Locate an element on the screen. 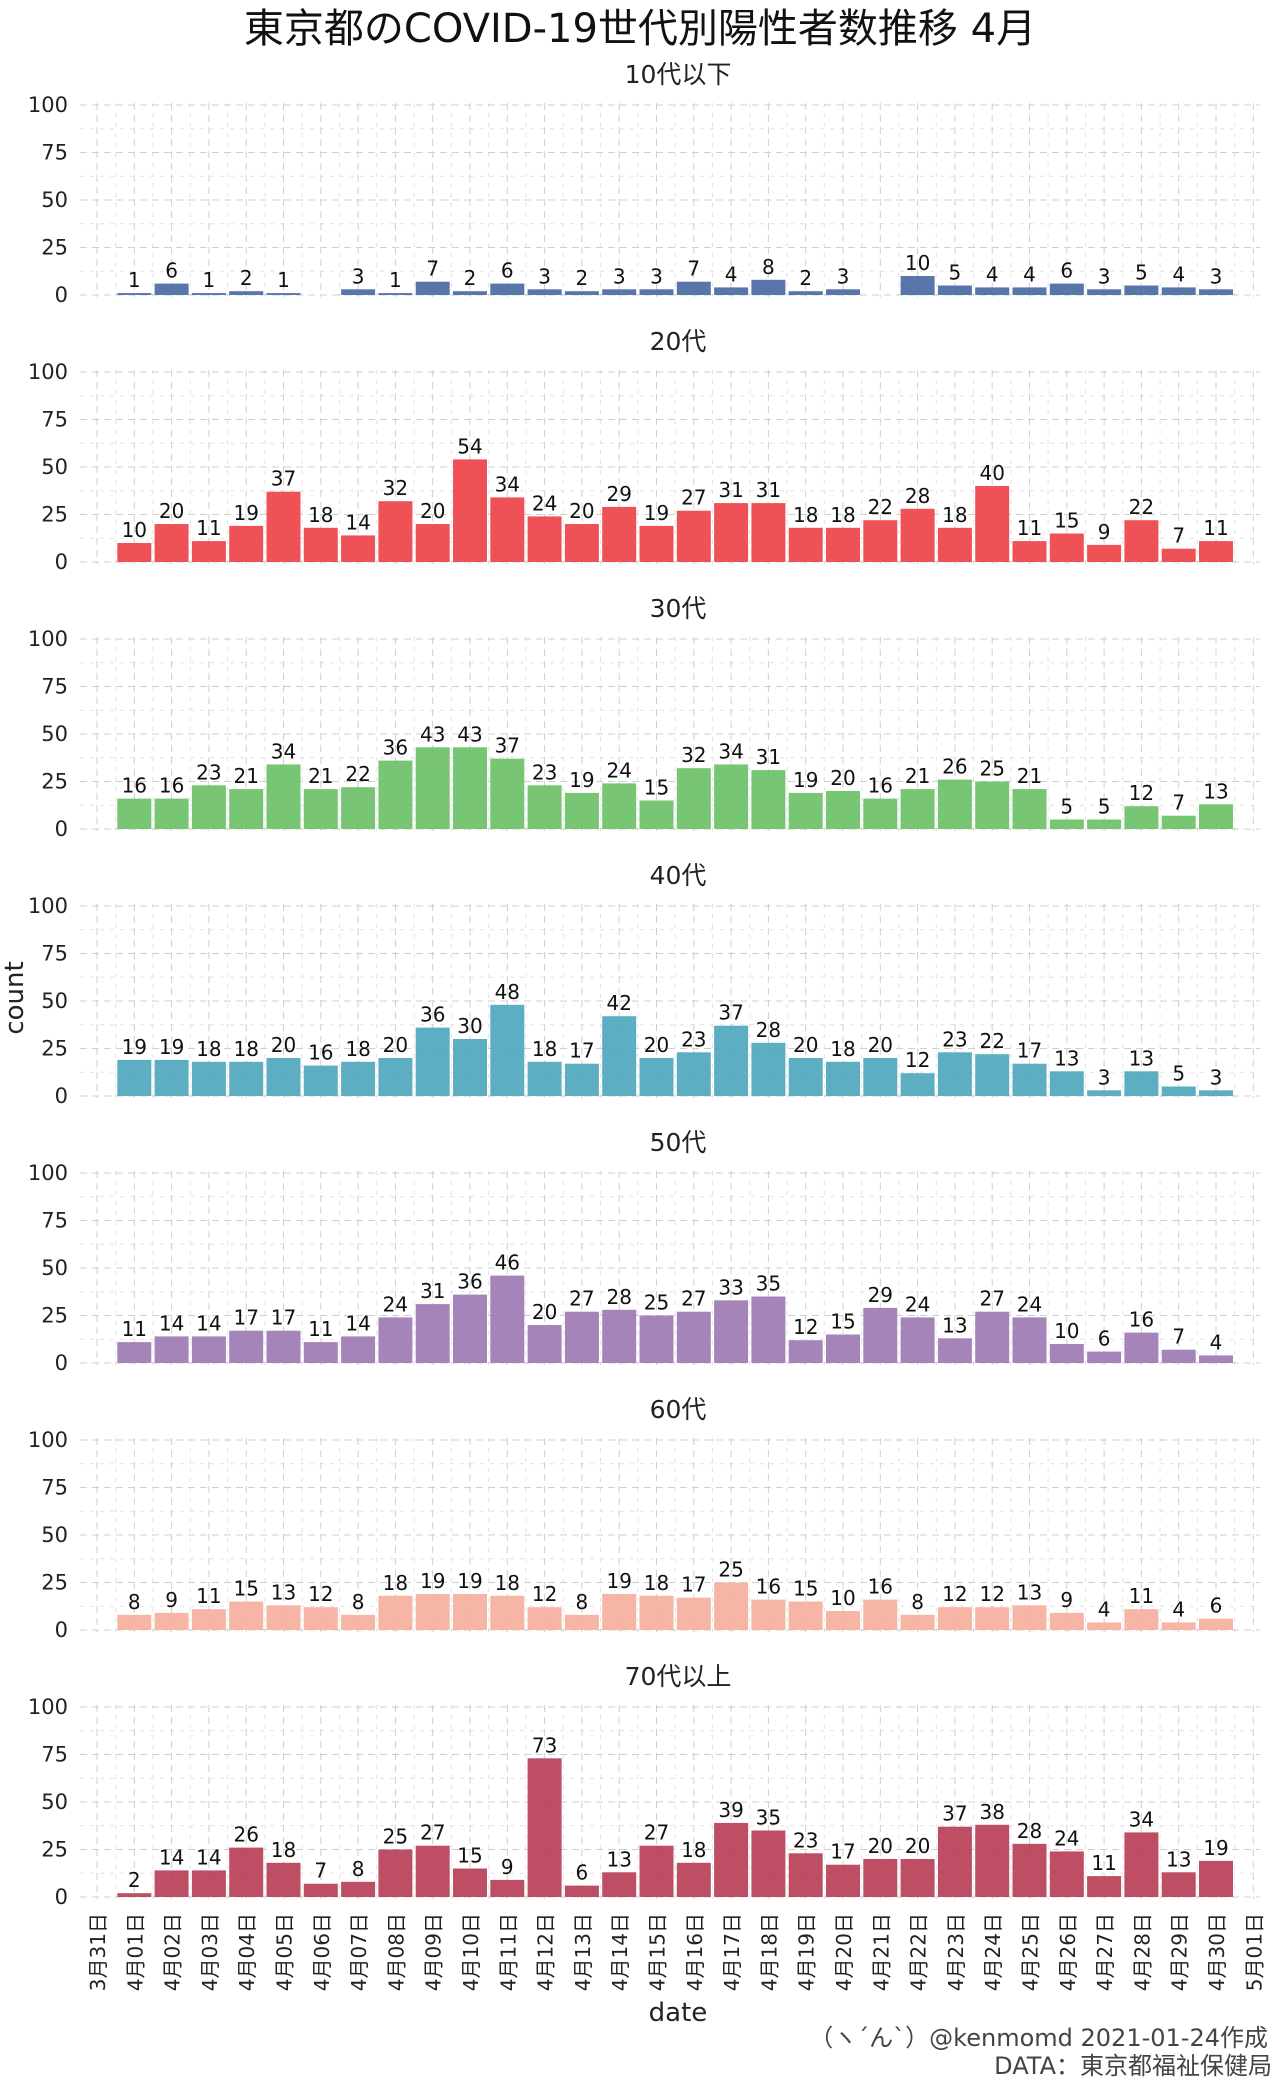  bar-value-label: 54 is located at coordinates (469, 446).